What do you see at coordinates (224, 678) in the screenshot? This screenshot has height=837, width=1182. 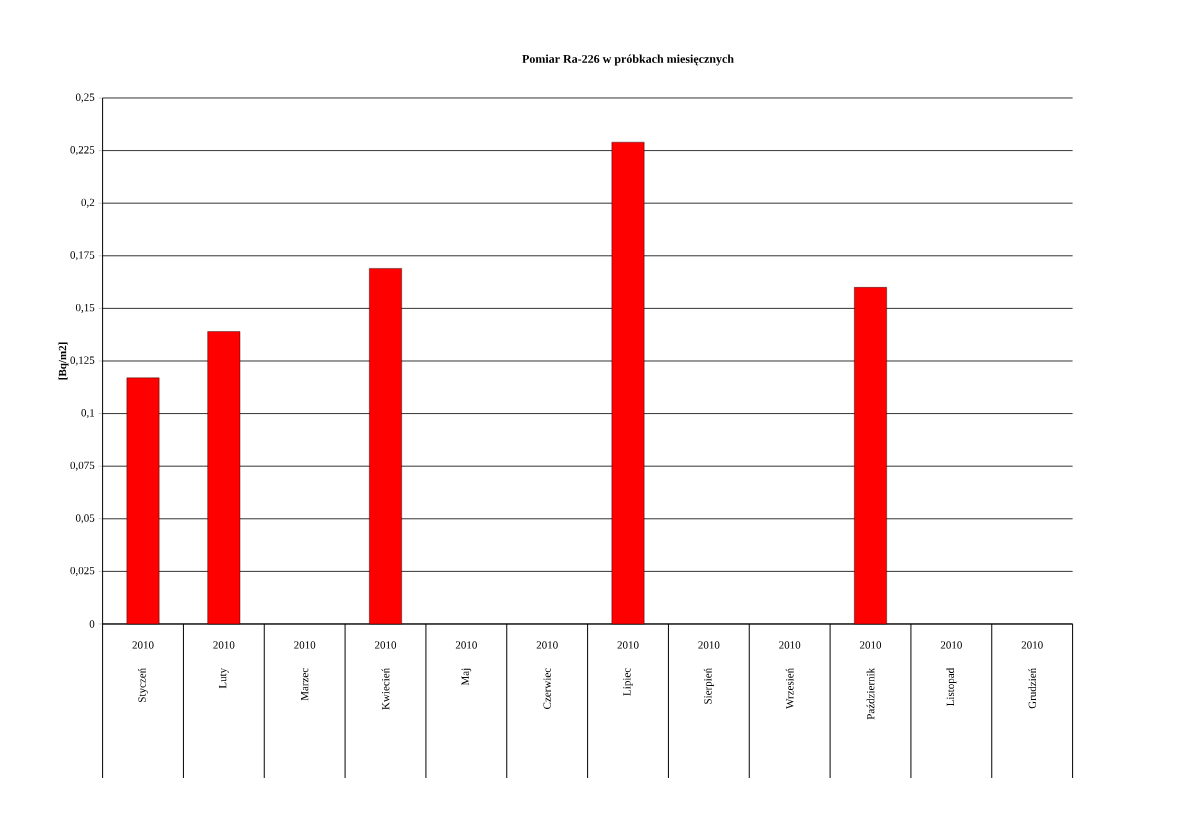 I see `x-tick-label: Luty` at bounding box center [224, 678].